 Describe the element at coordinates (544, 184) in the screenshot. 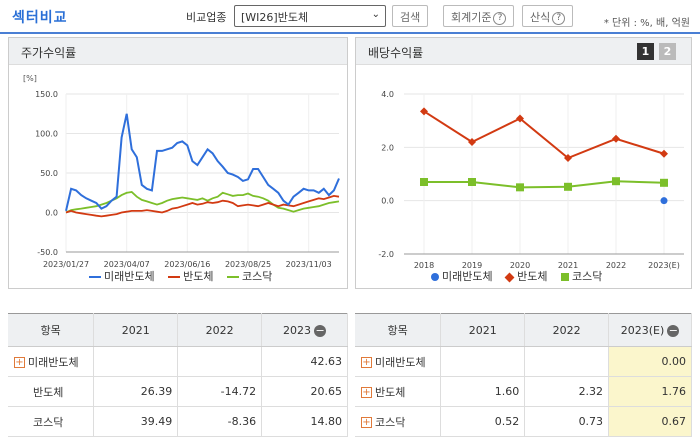

I see `series-line-kosdaq` at that location.